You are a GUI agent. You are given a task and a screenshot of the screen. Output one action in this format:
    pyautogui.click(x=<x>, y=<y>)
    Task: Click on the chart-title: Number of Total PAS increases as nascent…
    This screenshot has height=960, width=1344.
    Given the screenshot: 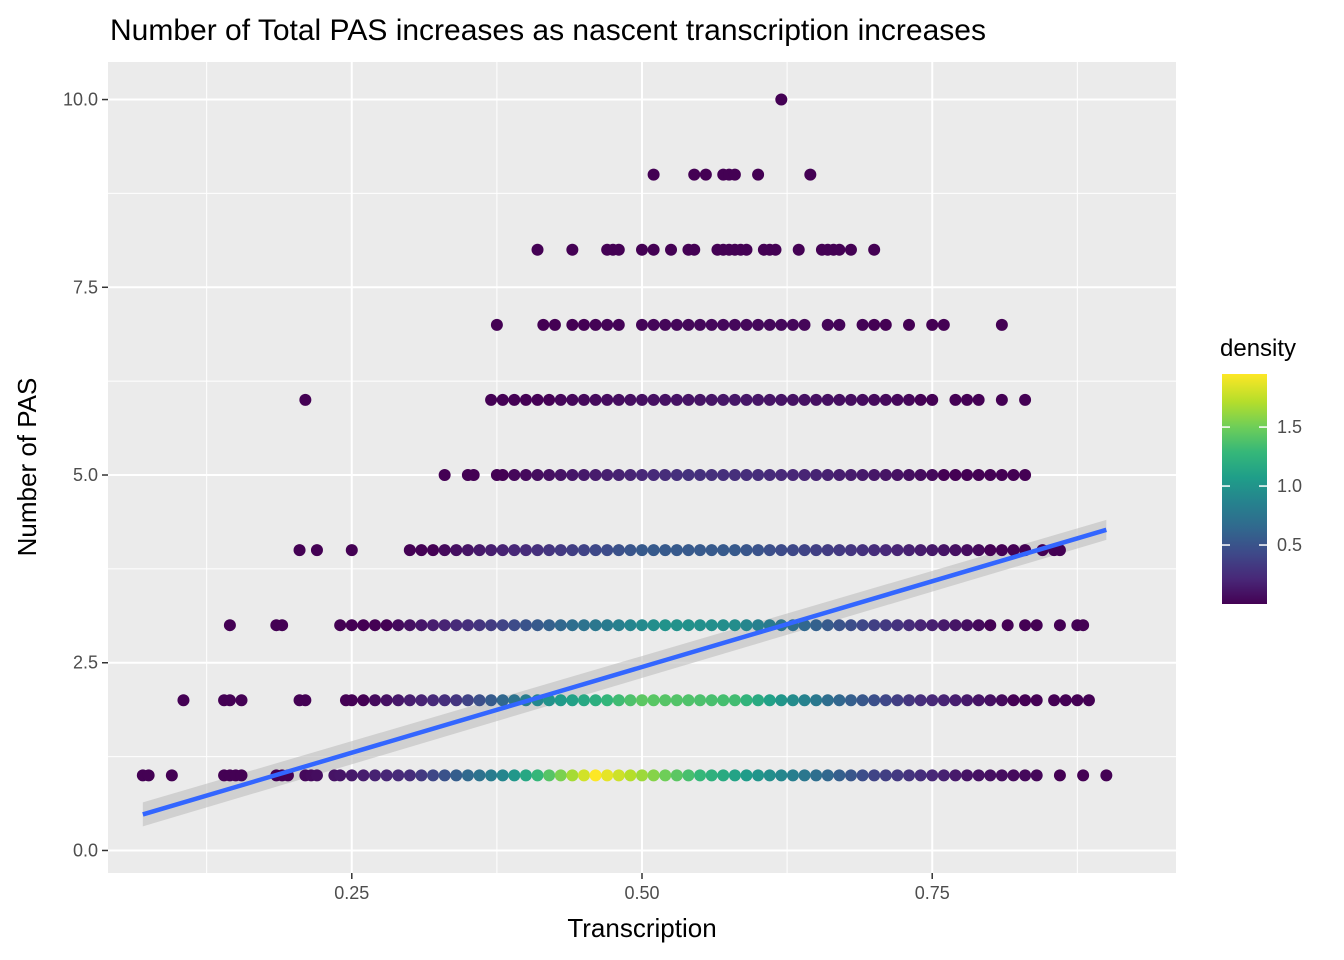 What is the action you would take?
    pyautogui.click(x=548, y=30)
    